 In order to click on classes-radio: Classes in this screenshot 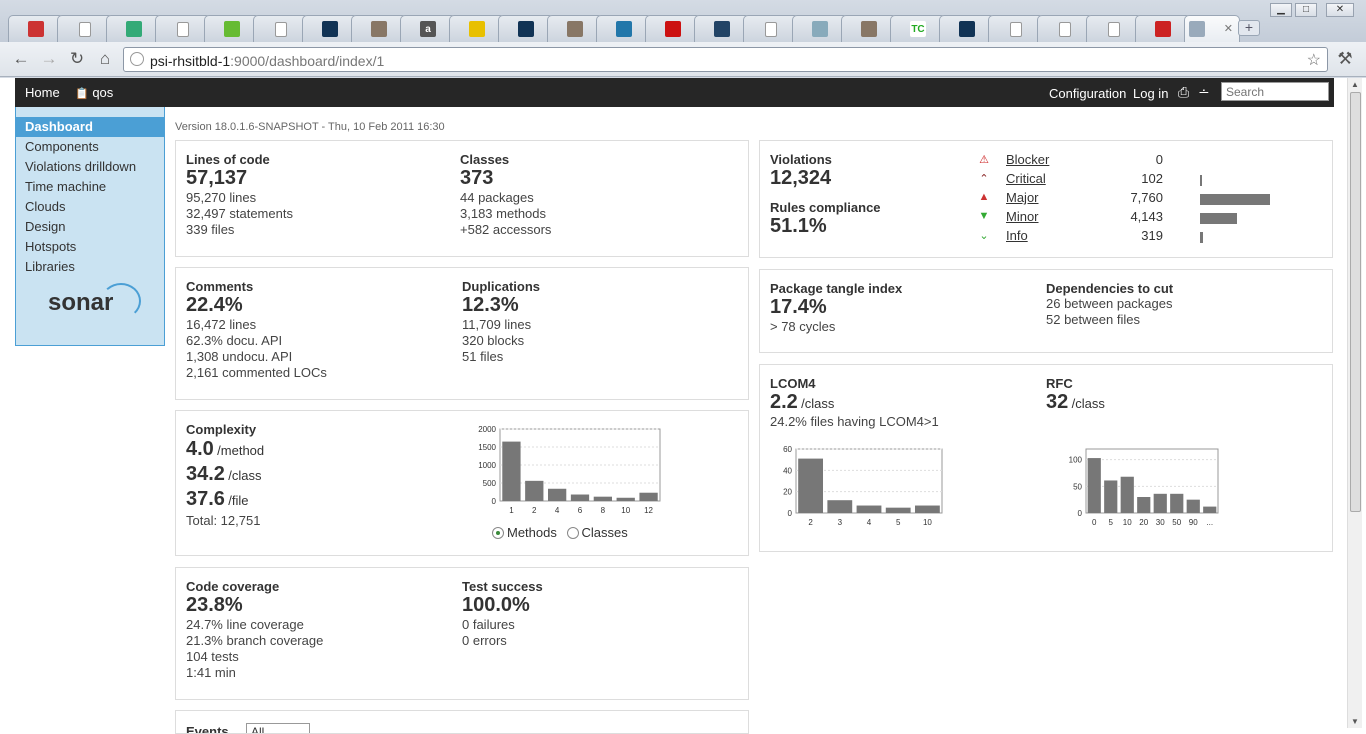, I will do `click(597, 532)`.